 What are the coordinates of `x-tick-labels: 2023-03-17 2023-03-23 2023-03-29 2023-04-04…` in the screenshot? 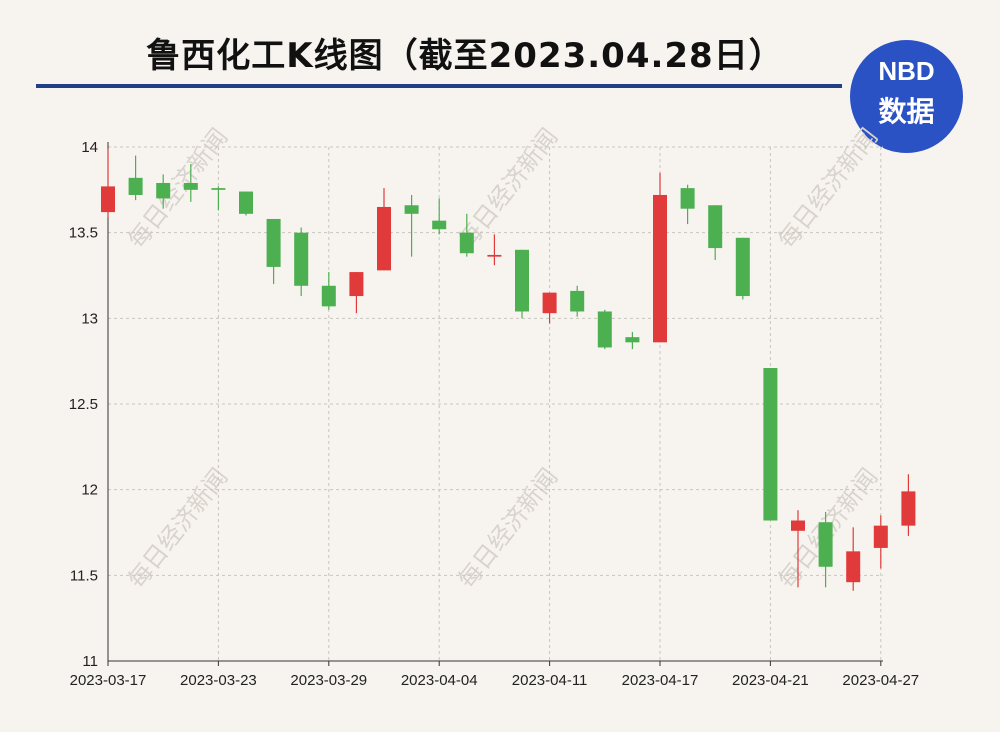 It's located at (495, 680).